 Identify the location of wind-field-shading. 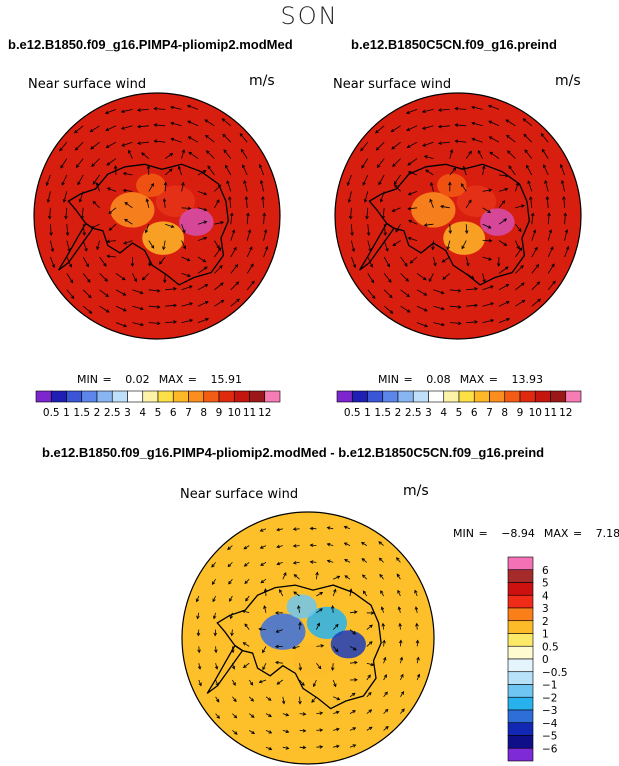
(458, 216).